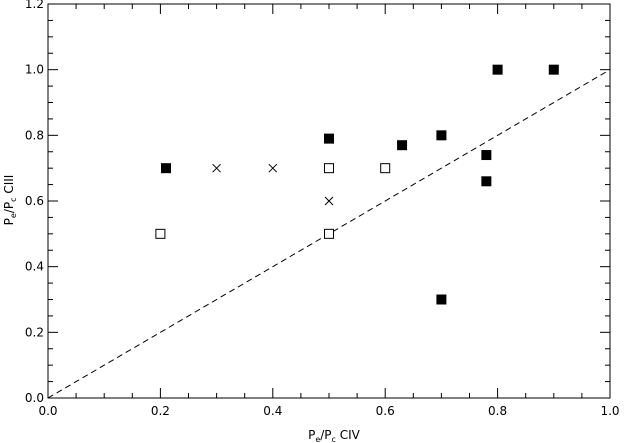  Describe the element at coordinates (34, 70) in the screenshot. I see `y-tick-label: 1.0` at that location.